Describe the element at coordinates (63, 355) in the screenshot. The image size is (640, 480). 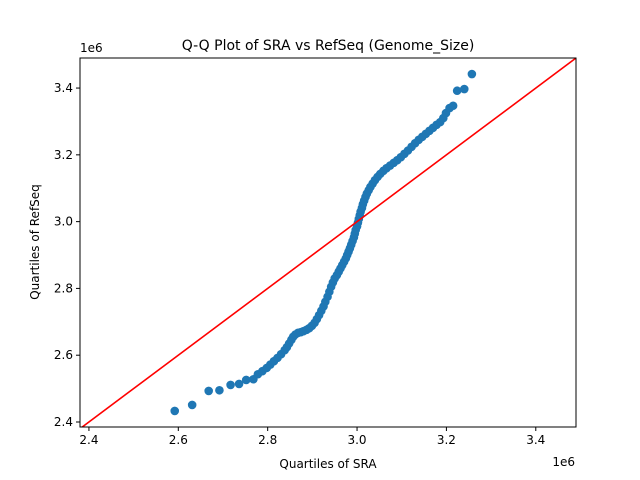
I see `y-tick-label: 2.6` at that location.